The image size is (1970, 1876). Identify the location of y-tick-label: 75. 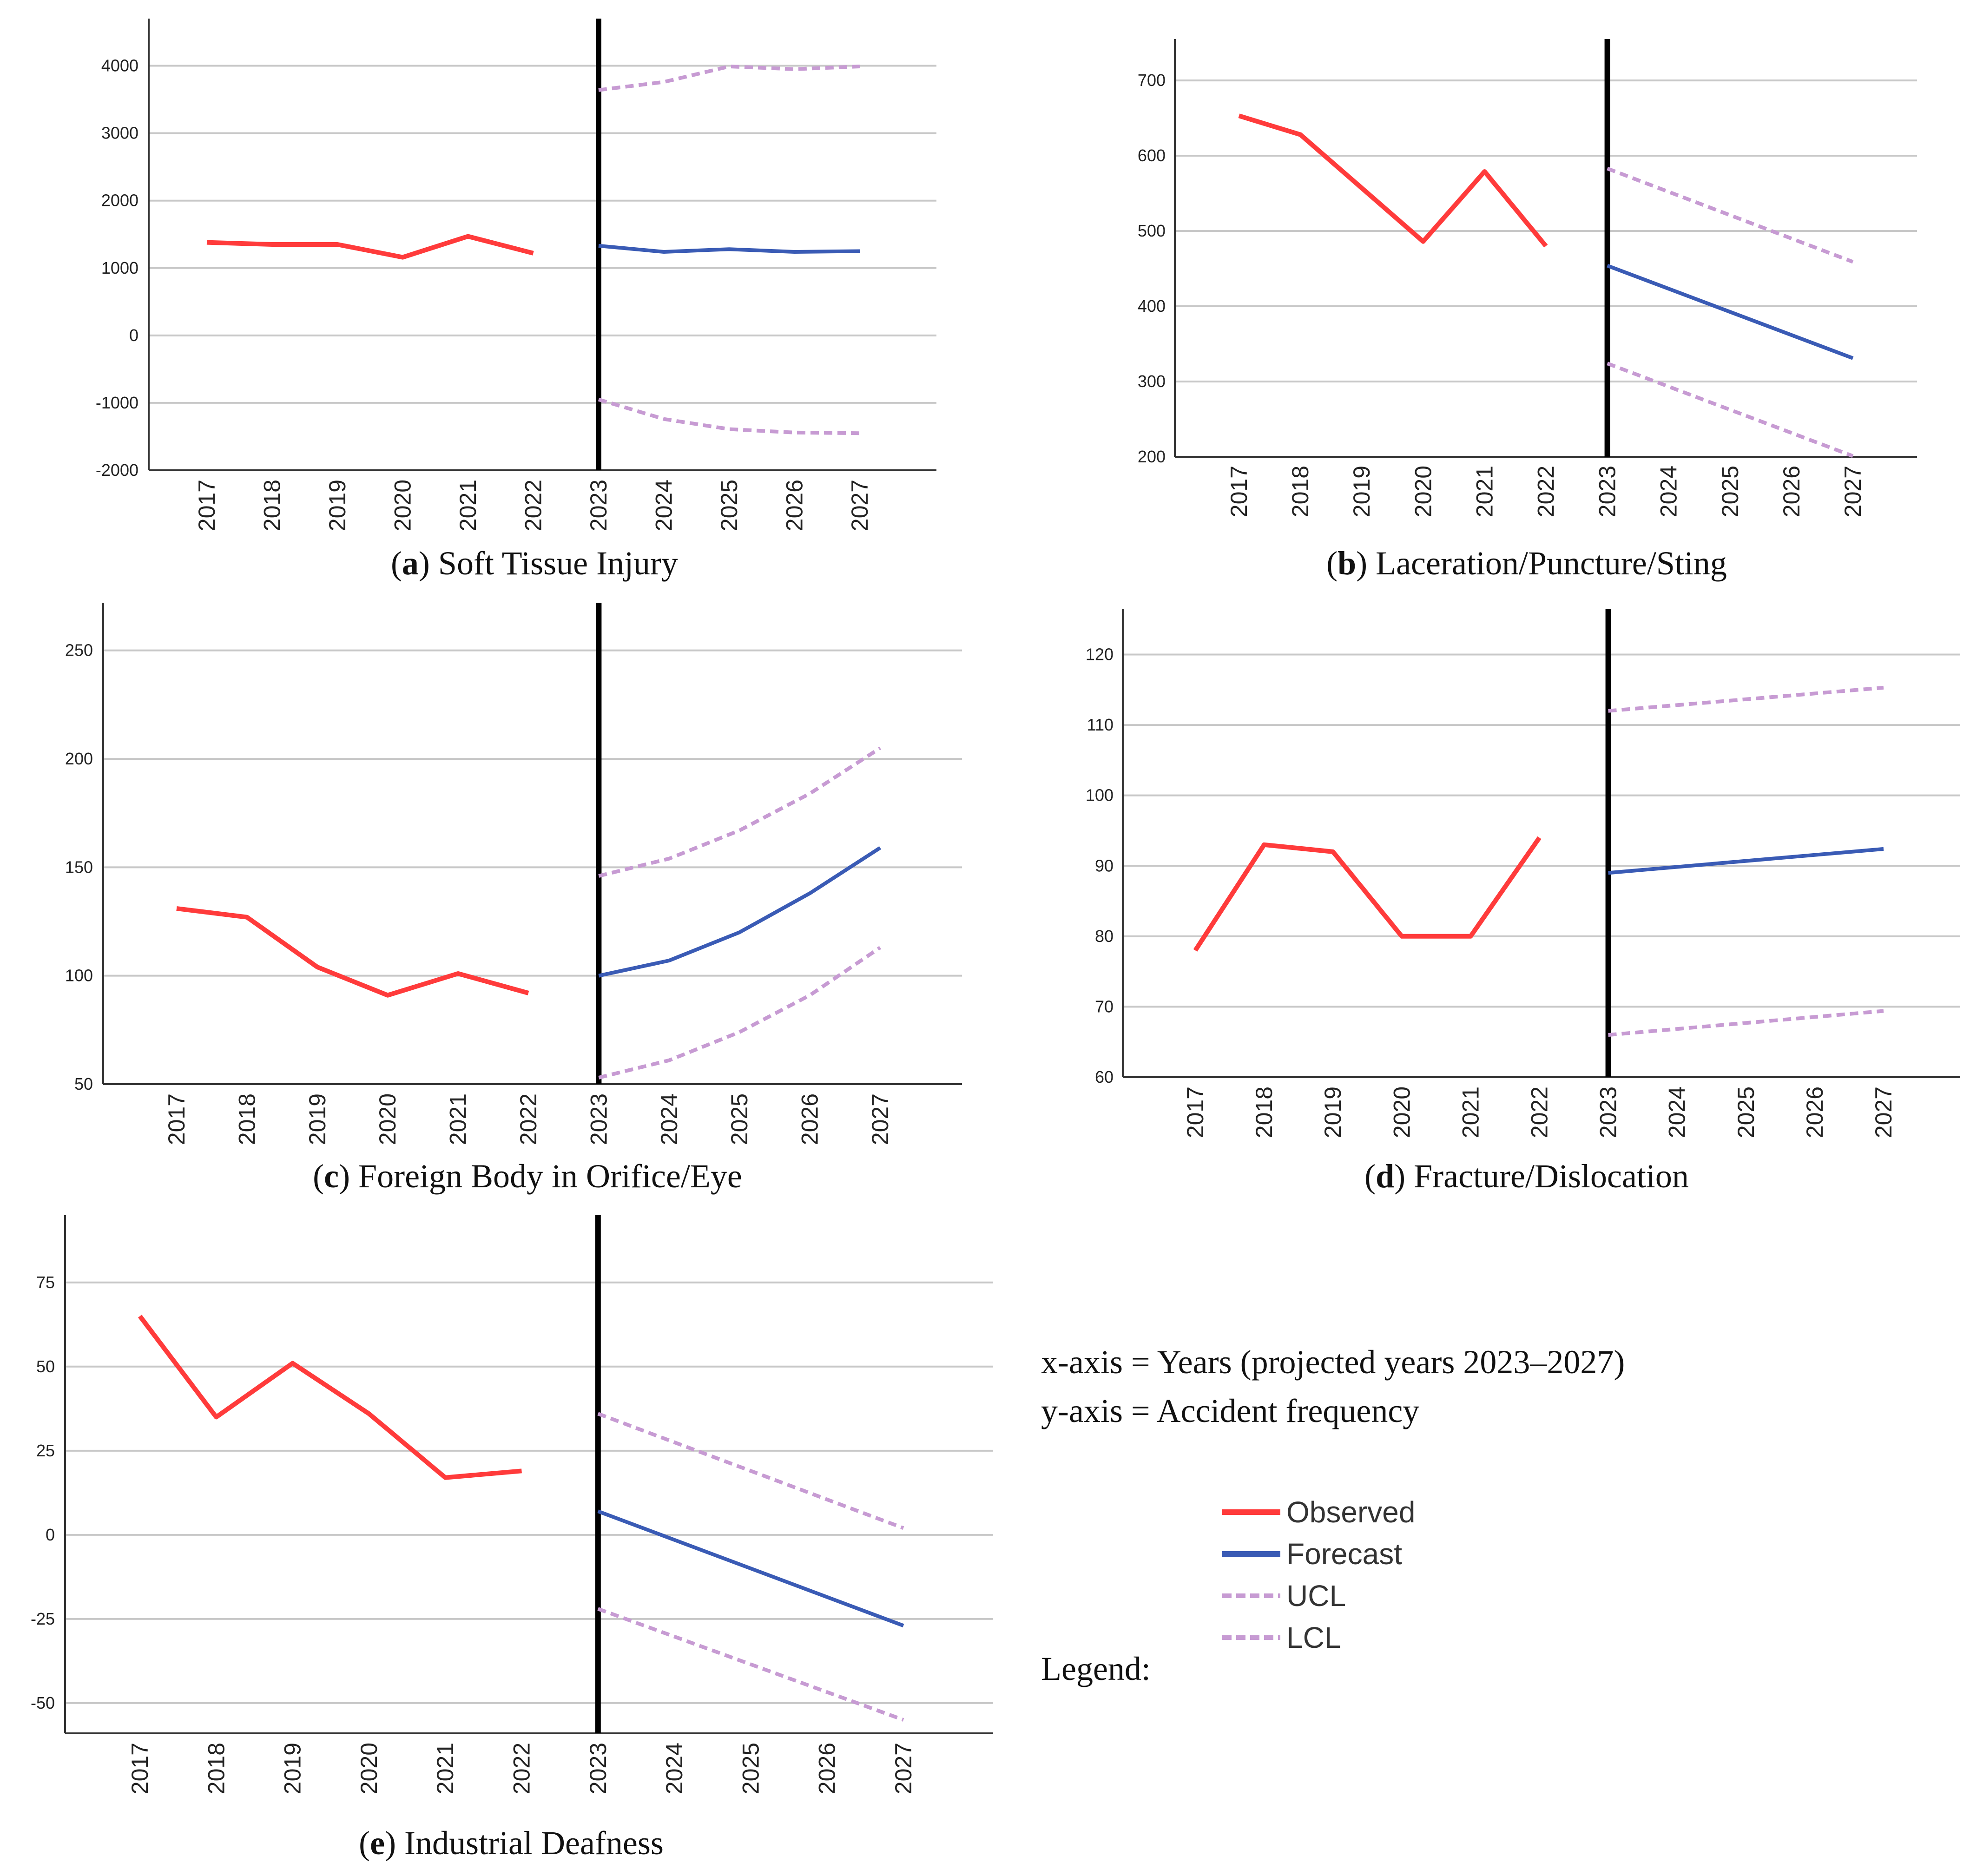
(45, 1282).